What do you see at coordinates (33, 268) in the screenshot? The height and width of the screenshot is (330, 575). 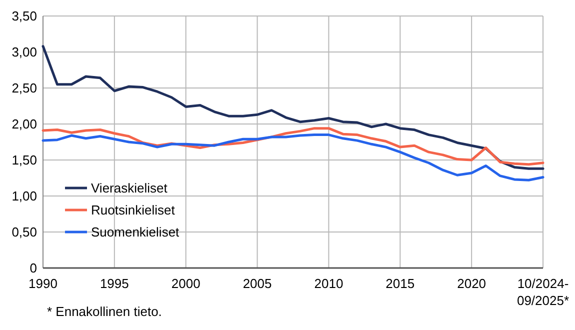 I see `y-tick-label: 0` at bounding box center [33, 268].